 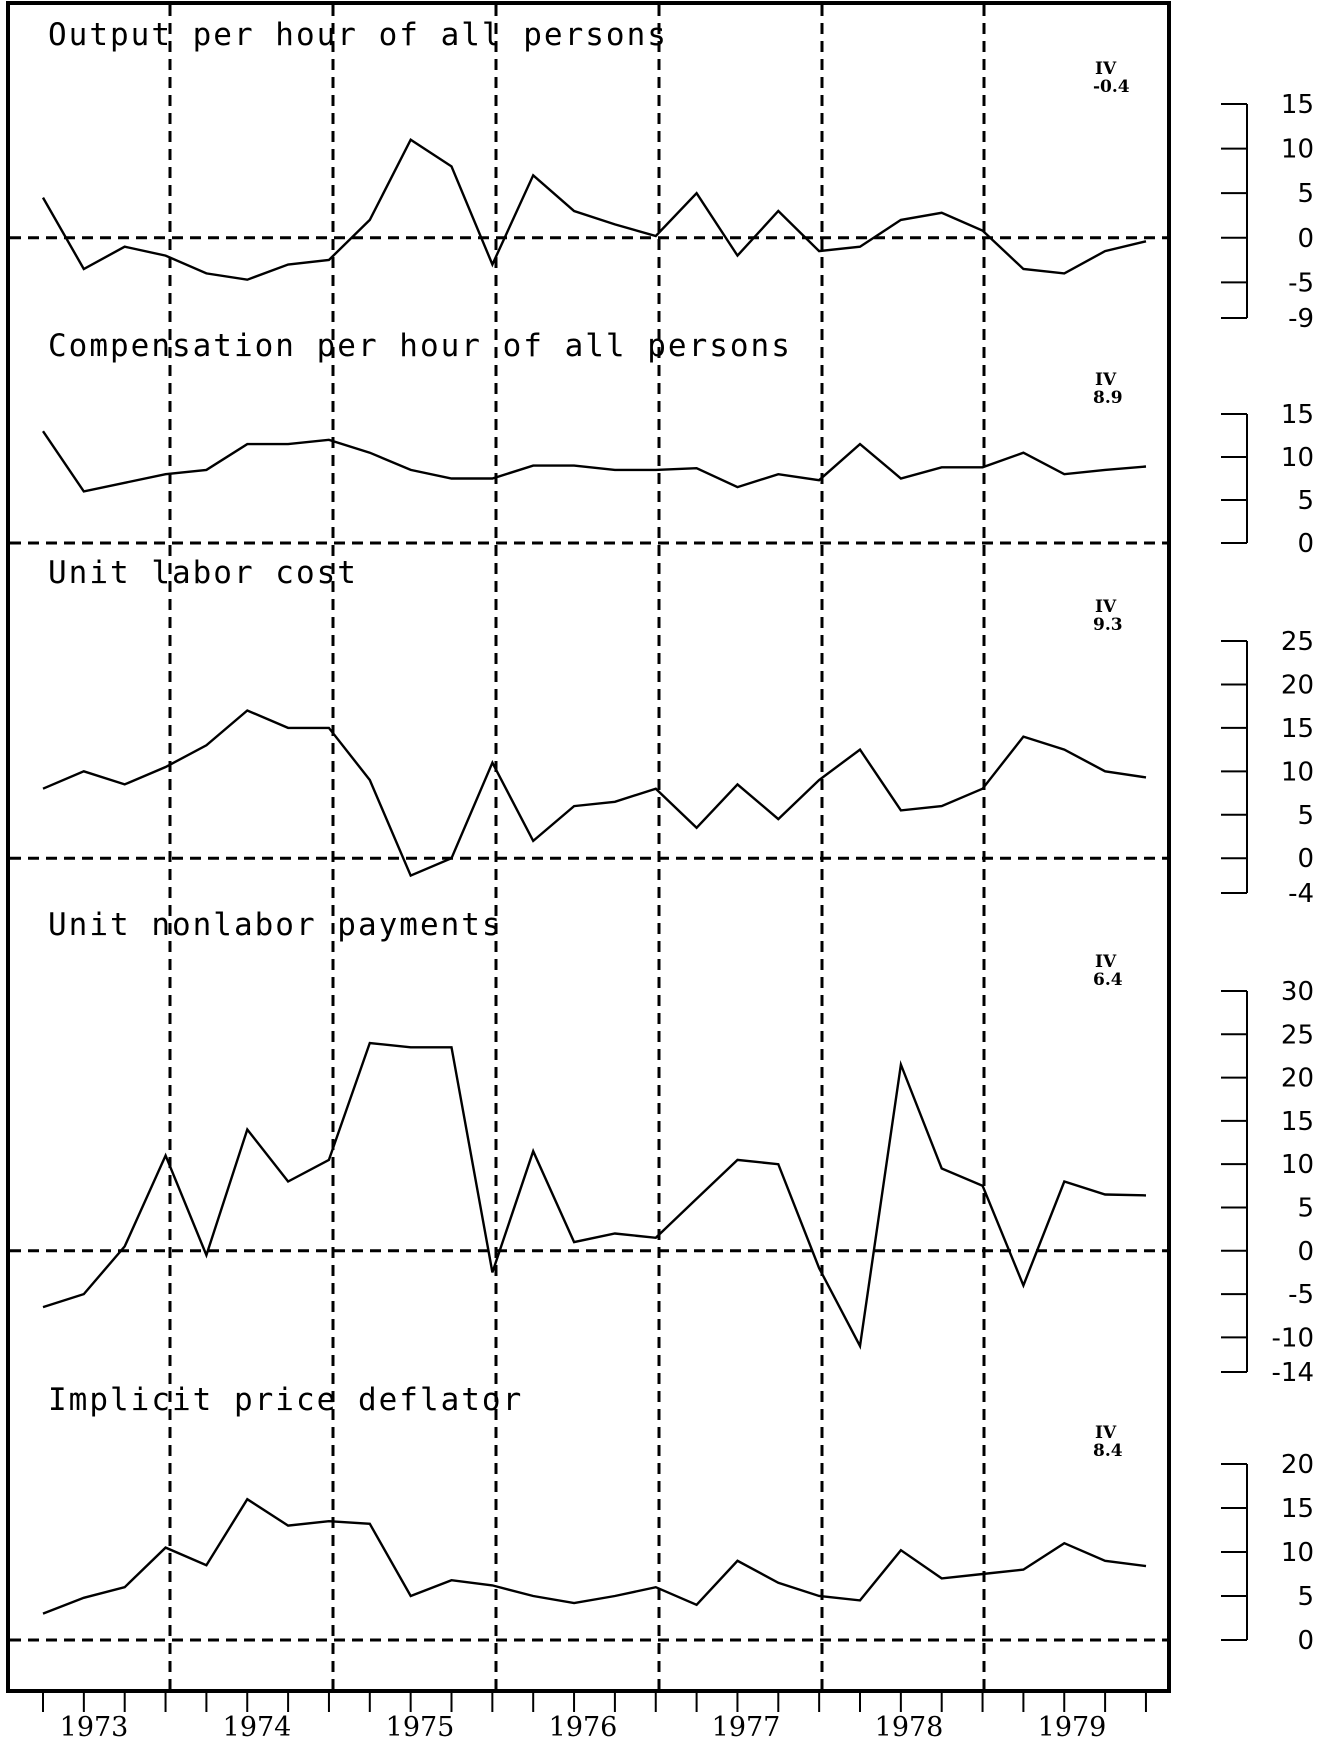 What do you see at coordinates (203, 573) in the screenshot?
I see `panel-title: Unit labor cost` at bounding box center [203, 573].